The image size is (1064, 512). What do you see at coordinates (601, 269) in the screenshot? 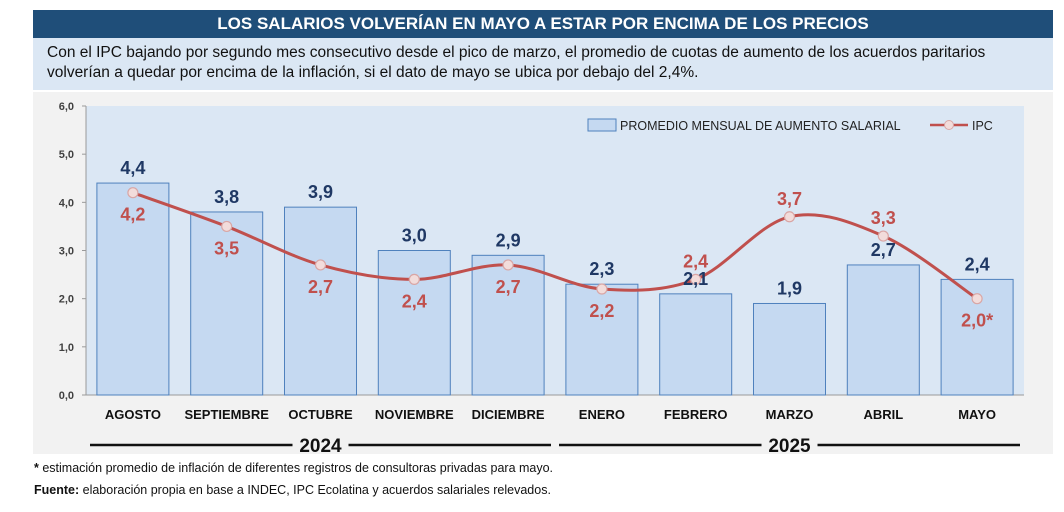
I see `bar-value-label: 2,3` at bounding box center [601, 269].